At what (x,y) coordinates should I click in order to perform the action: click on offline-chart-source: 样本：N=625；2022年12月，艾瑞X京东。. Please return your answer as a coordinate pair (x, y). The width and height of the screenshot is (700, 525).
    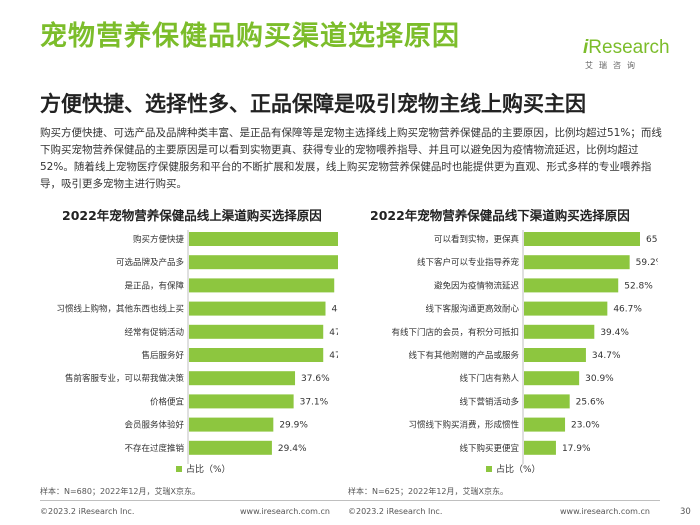
    Looking at the image, I should click on (428, 491).